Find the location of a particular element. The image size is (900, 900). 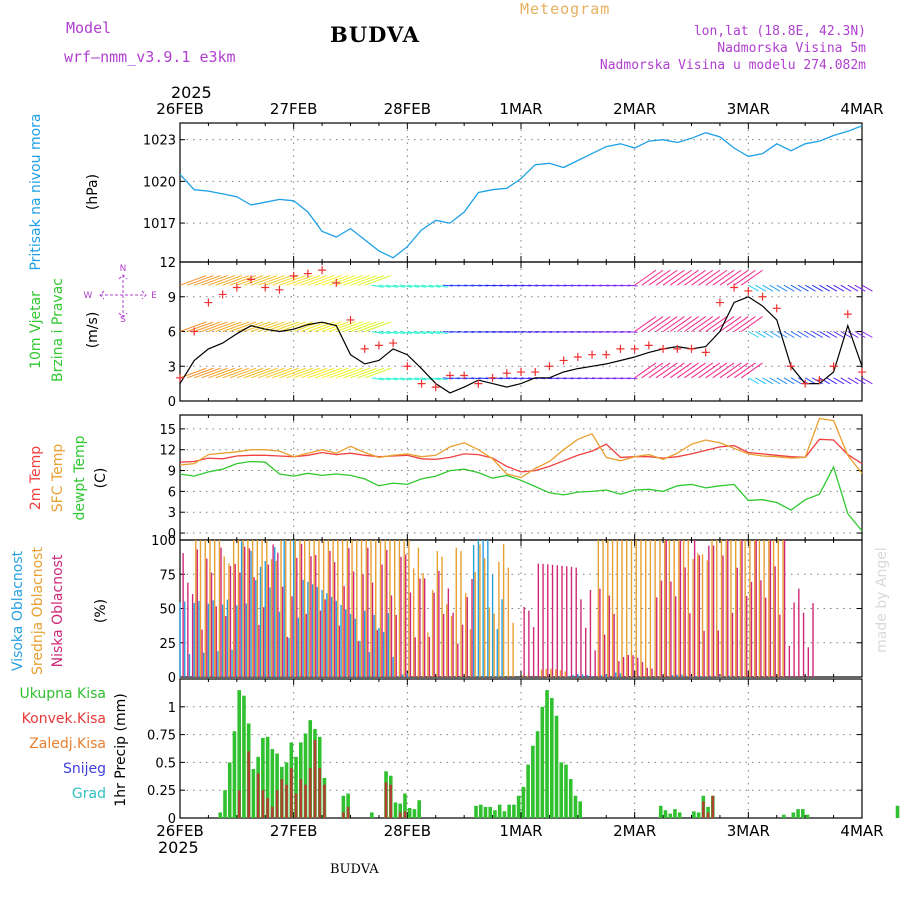

y-tick-label: 6 is located at coordinates (172, 333).